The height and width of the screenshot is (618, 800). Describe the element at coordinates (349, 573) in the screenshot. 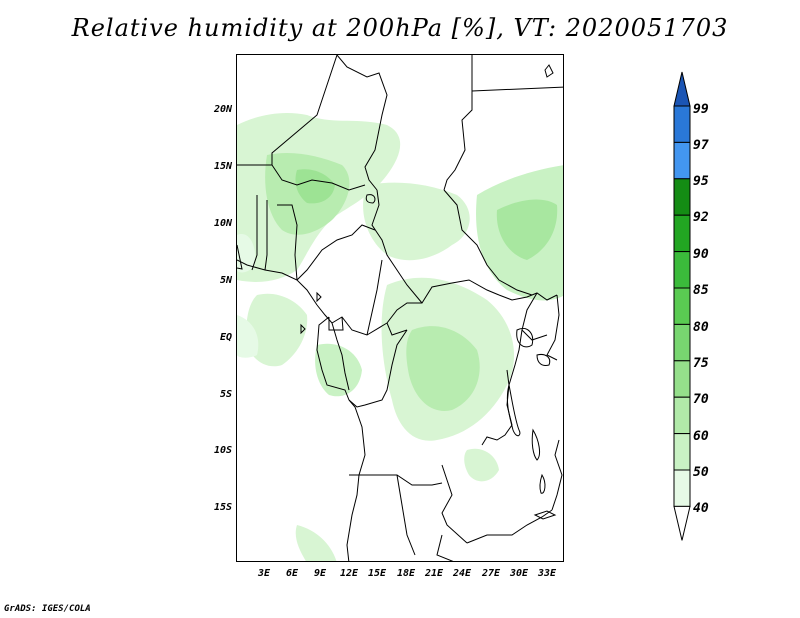

I see `lon-label: 12E` at that location.